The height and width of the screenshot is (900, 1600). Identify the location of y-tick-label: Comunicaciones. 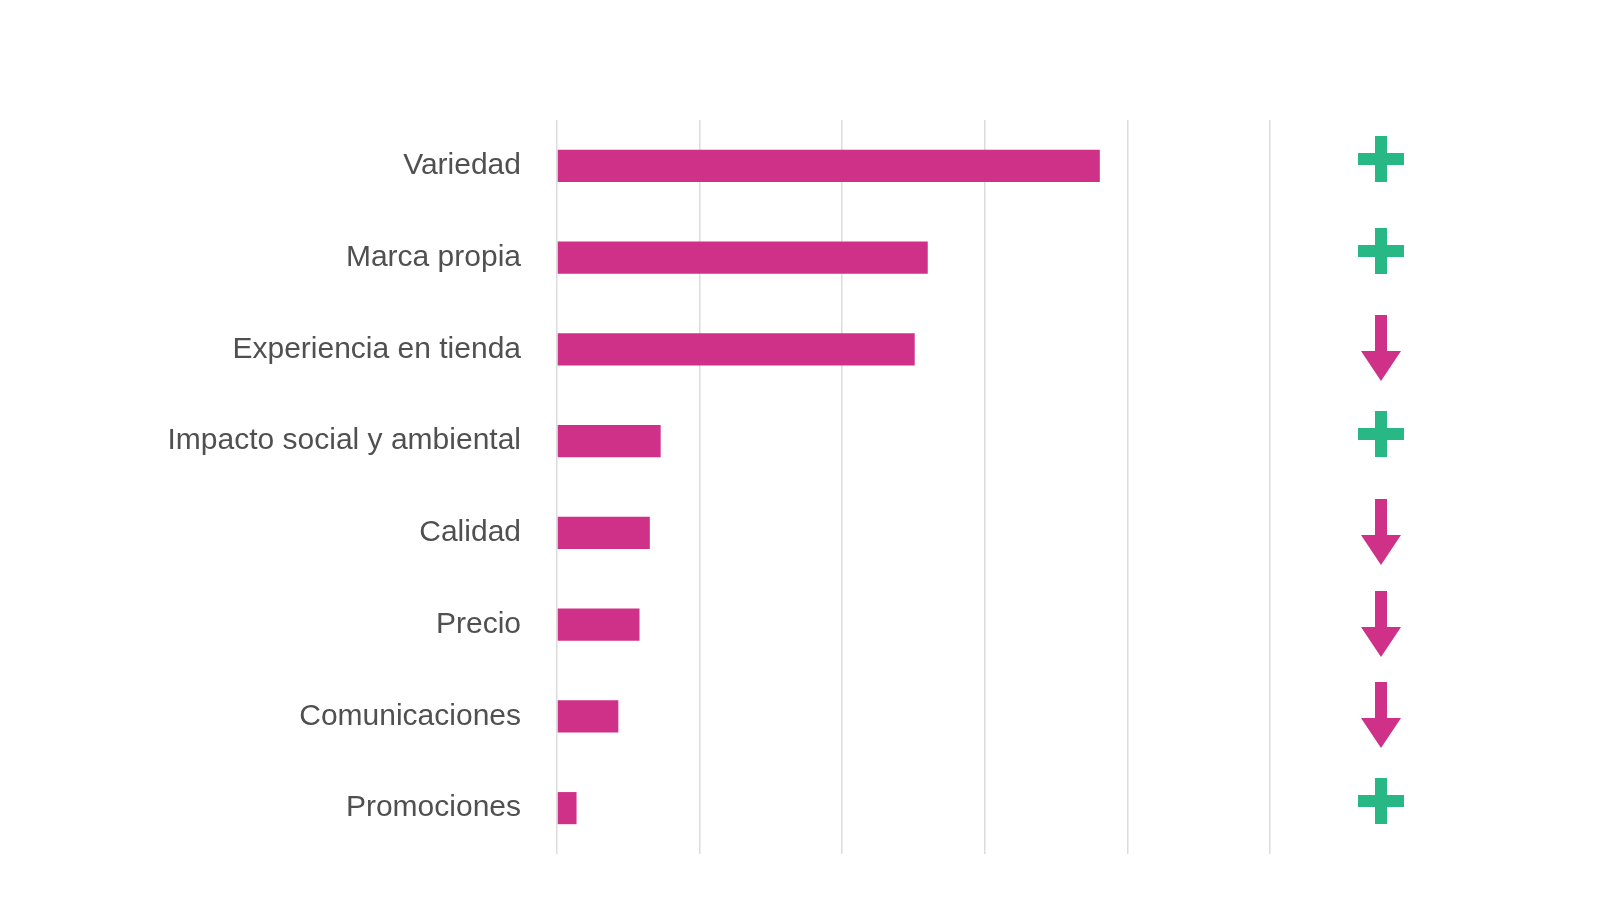
(410, 714).